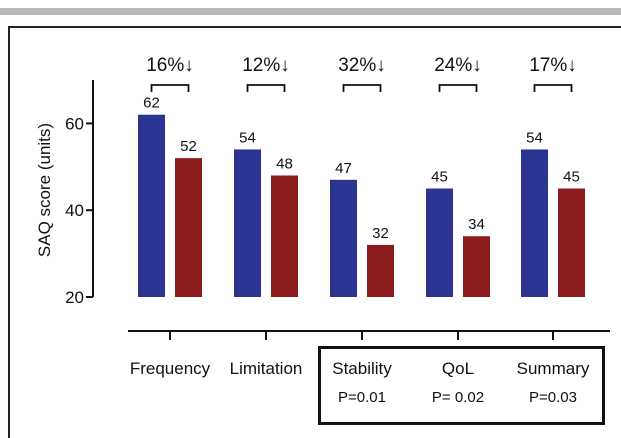 The height and width of the screenshot is (438, 621). Describe the element at coordinates (188, 146) in the screenshot. I see `bar-value-label: 52` at that location.